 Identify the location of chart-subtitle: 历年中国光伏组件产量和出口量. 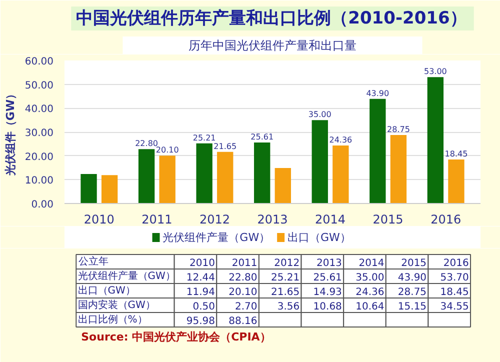
(272, 45).